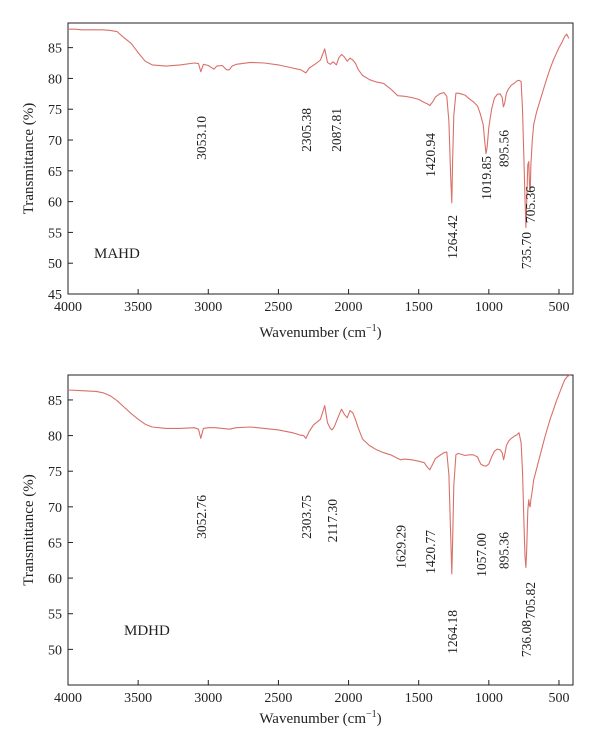 The image size is (600, 745). I want to click on y-axis: 45 50 55 60 65 70 75 80 85, so click(60, 172).